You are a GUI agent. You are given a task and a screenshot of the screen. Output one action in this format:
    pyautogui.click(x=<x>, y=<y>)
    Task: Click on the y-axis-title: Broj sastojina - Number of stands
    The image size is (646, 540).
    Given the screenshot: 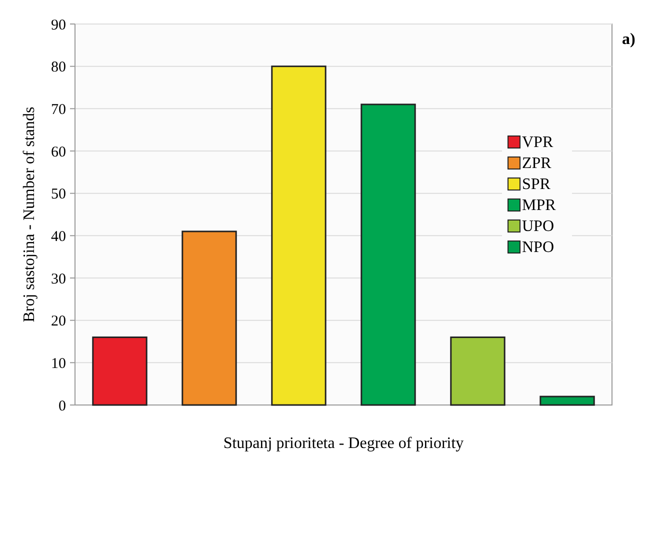 What is the action you would take?
    pyautogui.click(x=29, y=214)
    